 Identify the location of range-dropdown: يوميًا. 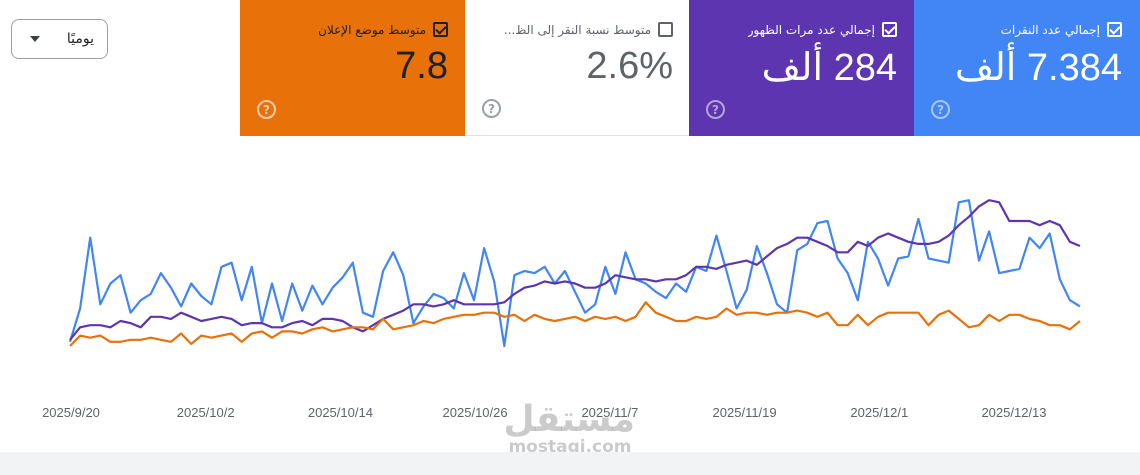
(59, 39).